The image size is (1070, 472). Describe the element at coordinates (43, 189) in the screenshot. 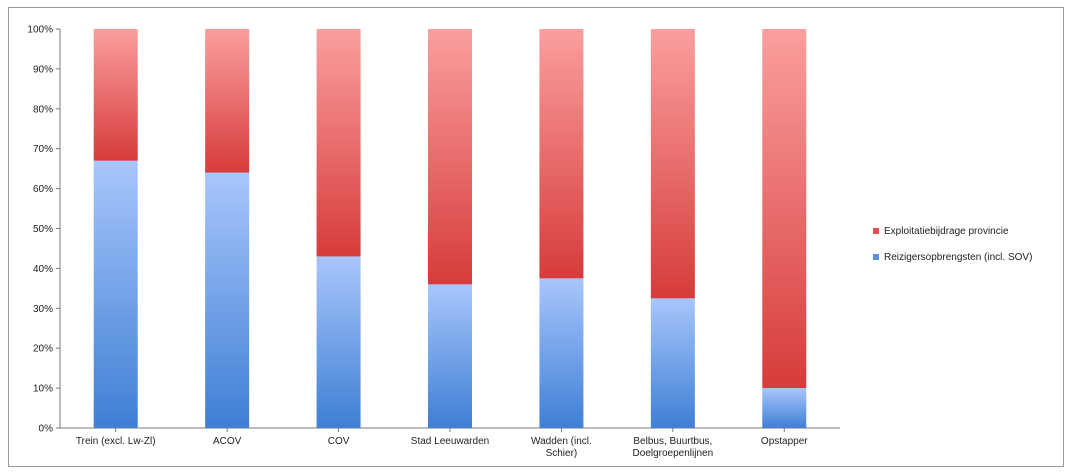

I see `y-tick-label: 60%` at that location.